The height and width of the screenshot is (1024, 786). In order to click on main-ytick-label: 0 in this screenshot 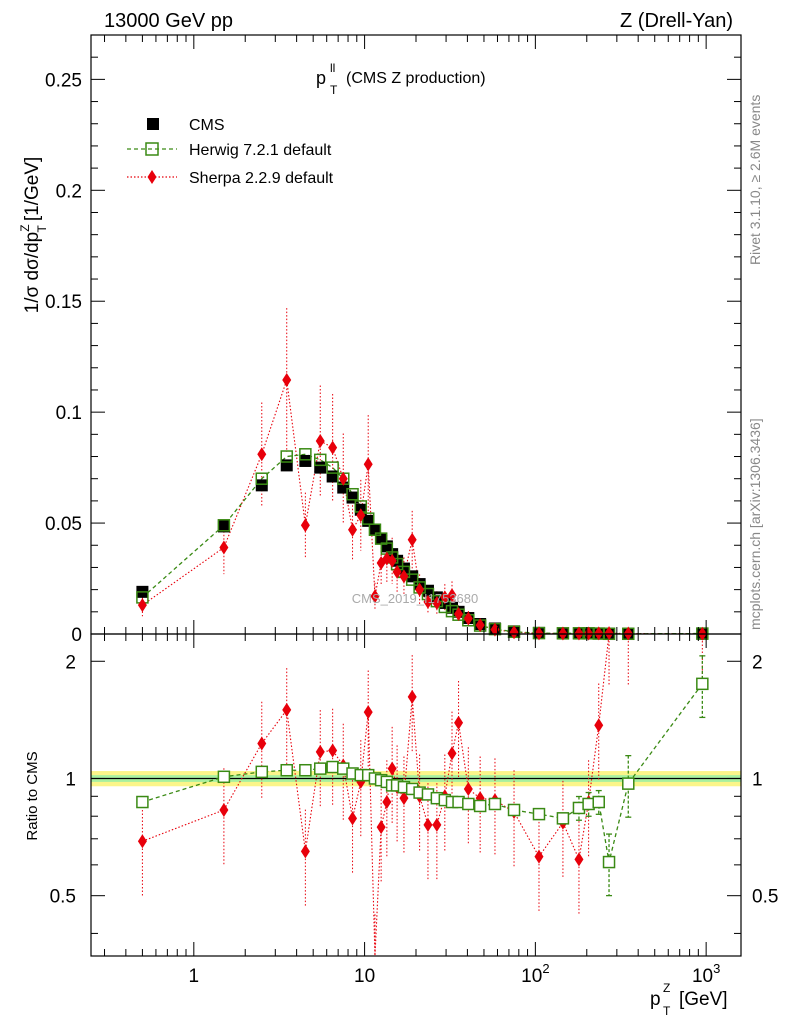, I will do `click(76, 635)`.